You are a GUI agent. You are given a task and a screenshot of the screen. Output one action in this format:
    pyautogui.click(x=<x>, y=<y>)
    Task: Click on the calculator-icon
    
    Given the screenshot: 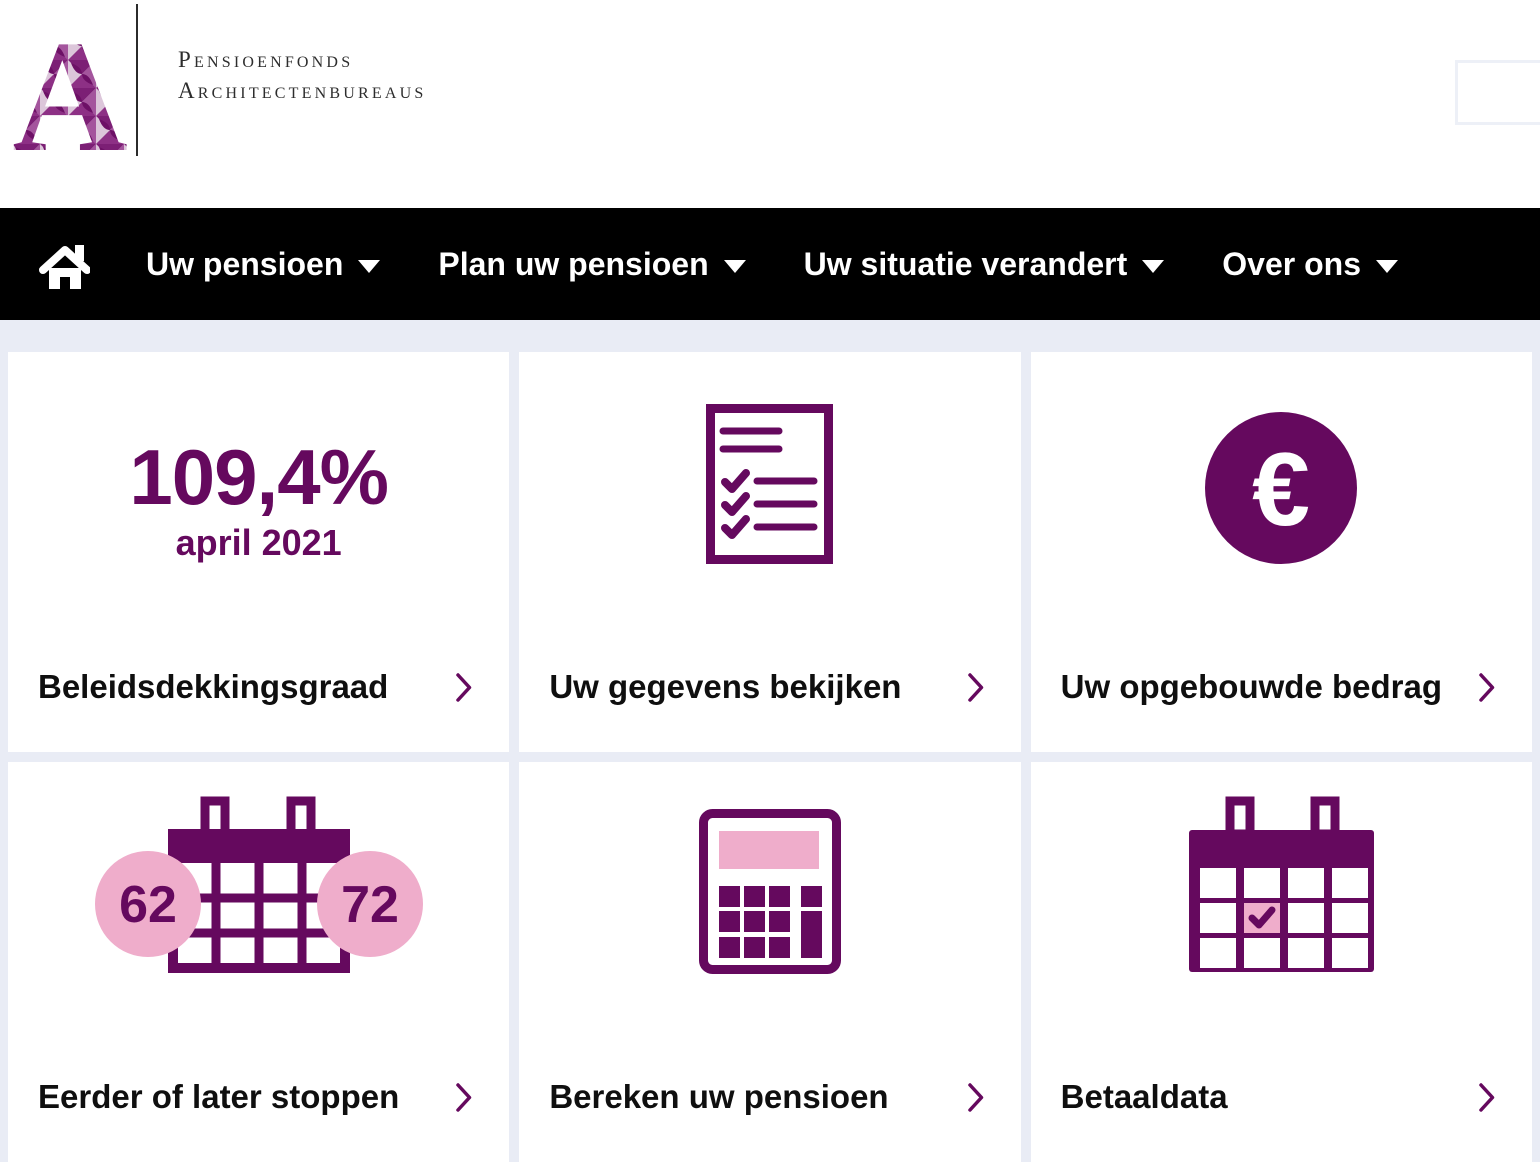 What is the action you would take?
    pyautogui.click(x=769, y=891)
    